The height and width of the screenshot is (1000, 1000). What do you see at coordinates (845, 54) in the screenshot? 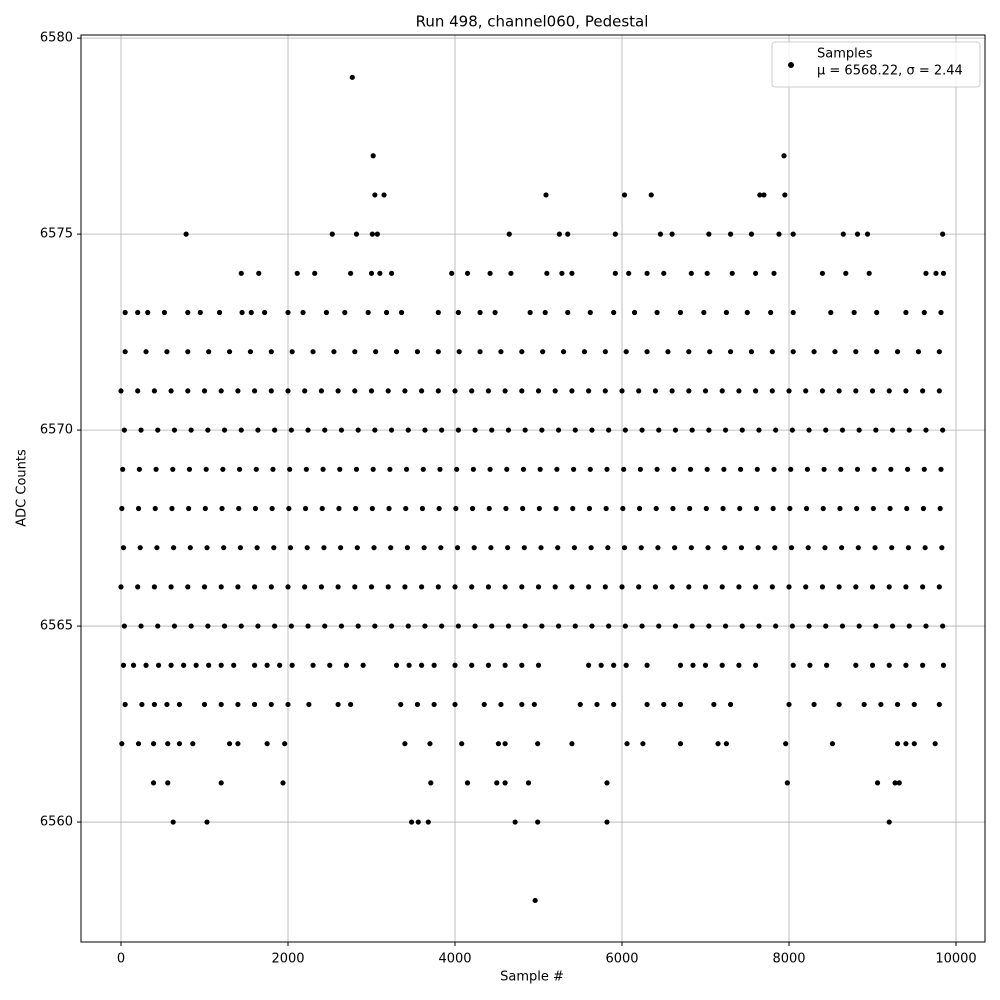
I see `legend-label: Samples` at bounding box center [845, 54].